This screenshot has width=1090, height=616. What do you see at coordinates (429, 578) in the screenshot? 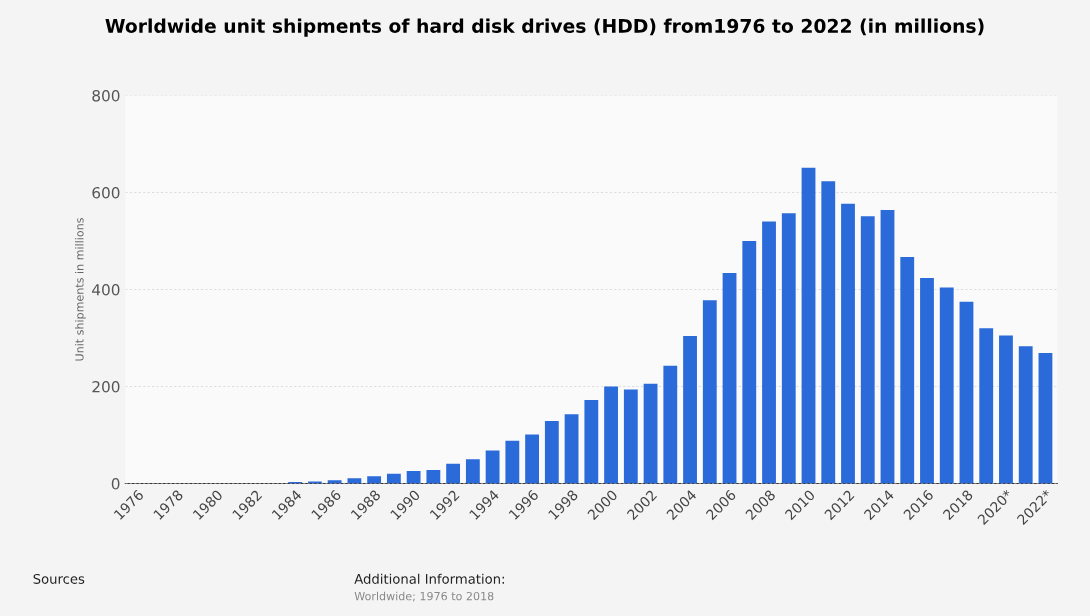
I see `text: Additional Information:` at bounding box center [429, 578].